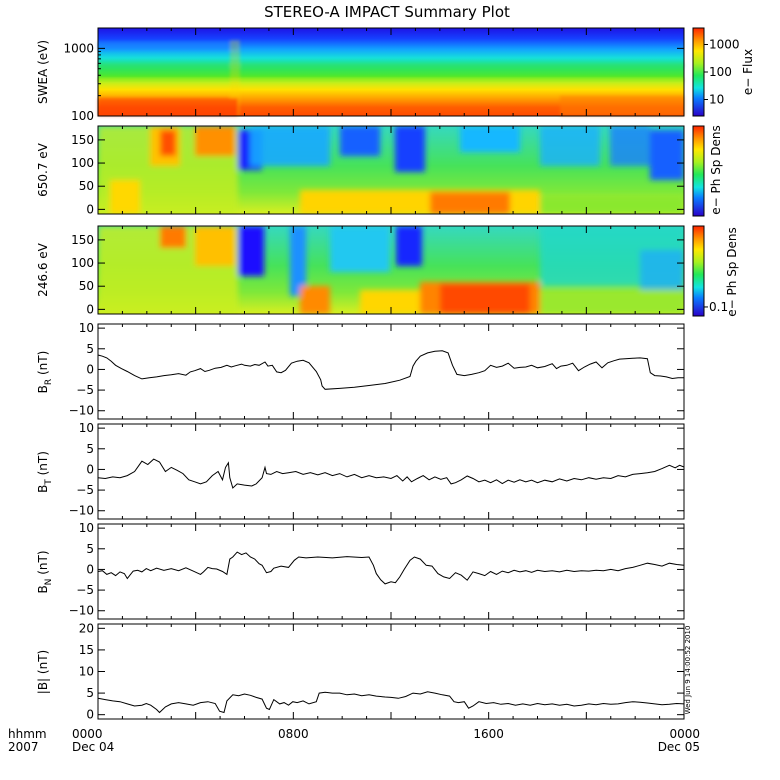 This screenshot has width=780, height=780. What do you see at coordinates (387, 12) in the screenshot?
I see `figure-title: STEREO-A IMPACT Summary Plot` at bounding box center [387, 12].